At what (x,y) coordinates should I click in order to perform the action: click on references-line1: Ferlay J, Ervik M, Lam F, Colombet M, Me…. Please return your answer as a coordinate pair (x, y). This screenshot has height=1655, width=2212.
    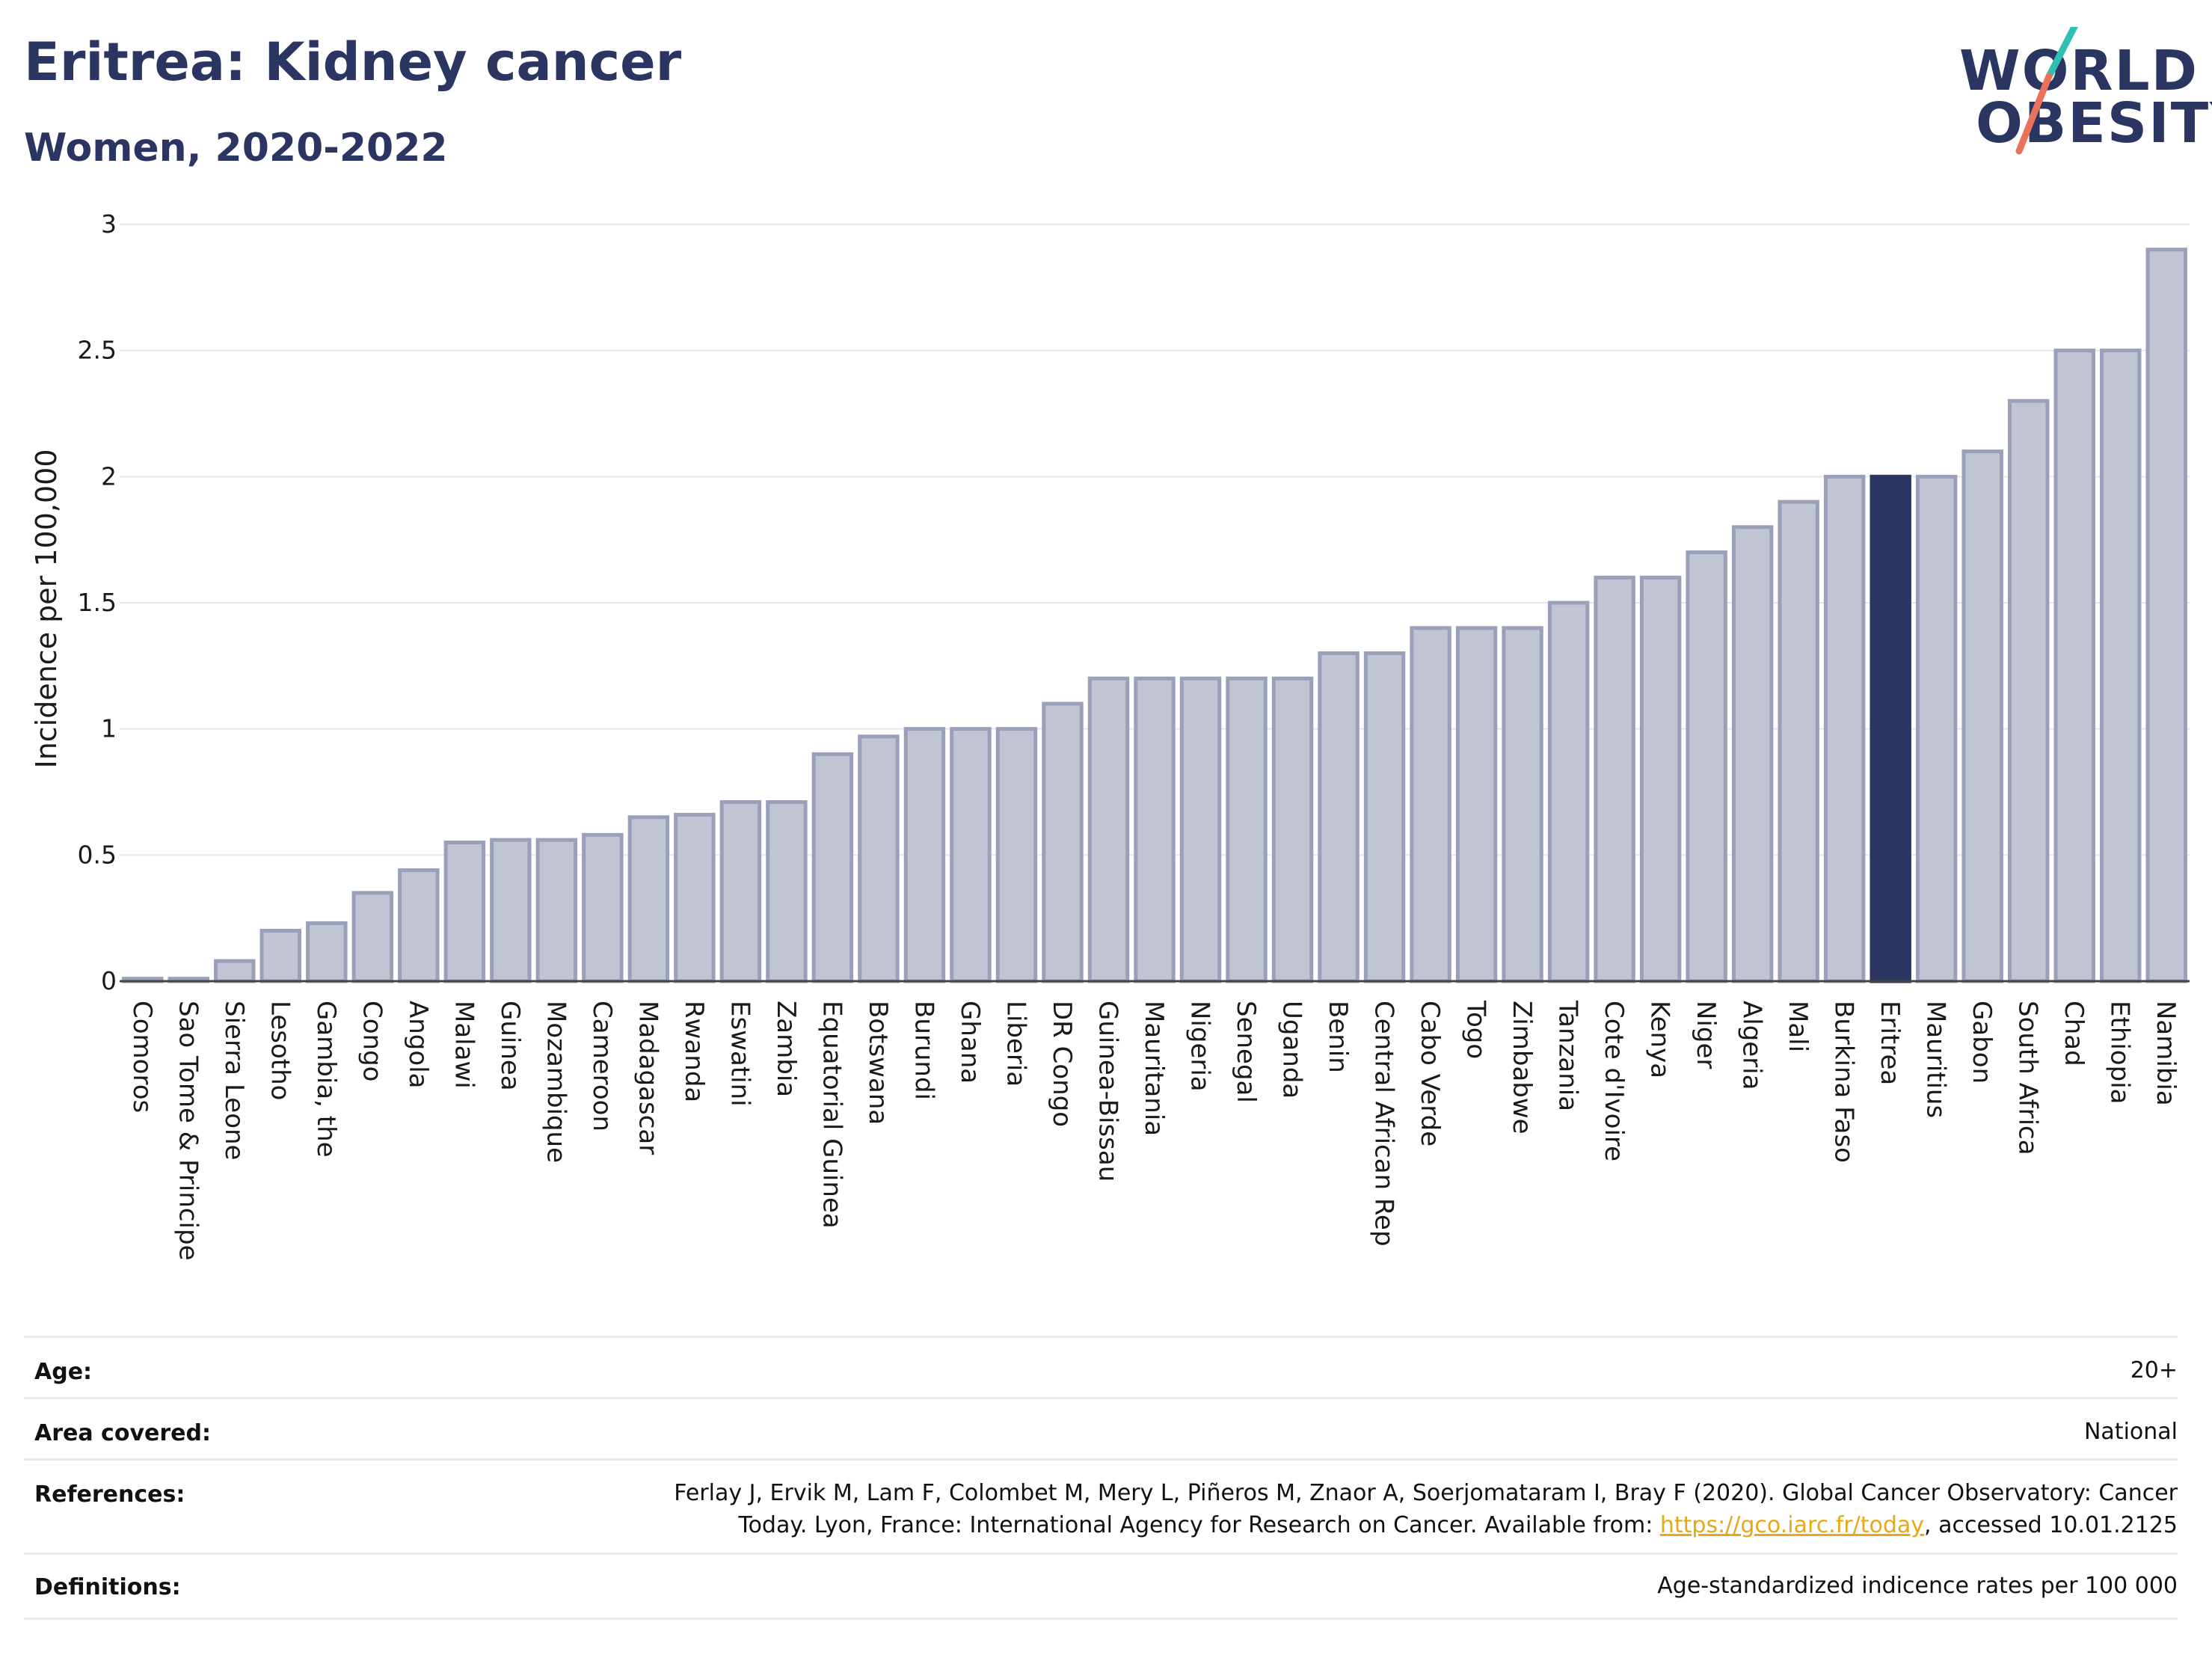
    Looking at the image, I should click on (1426, 1493).